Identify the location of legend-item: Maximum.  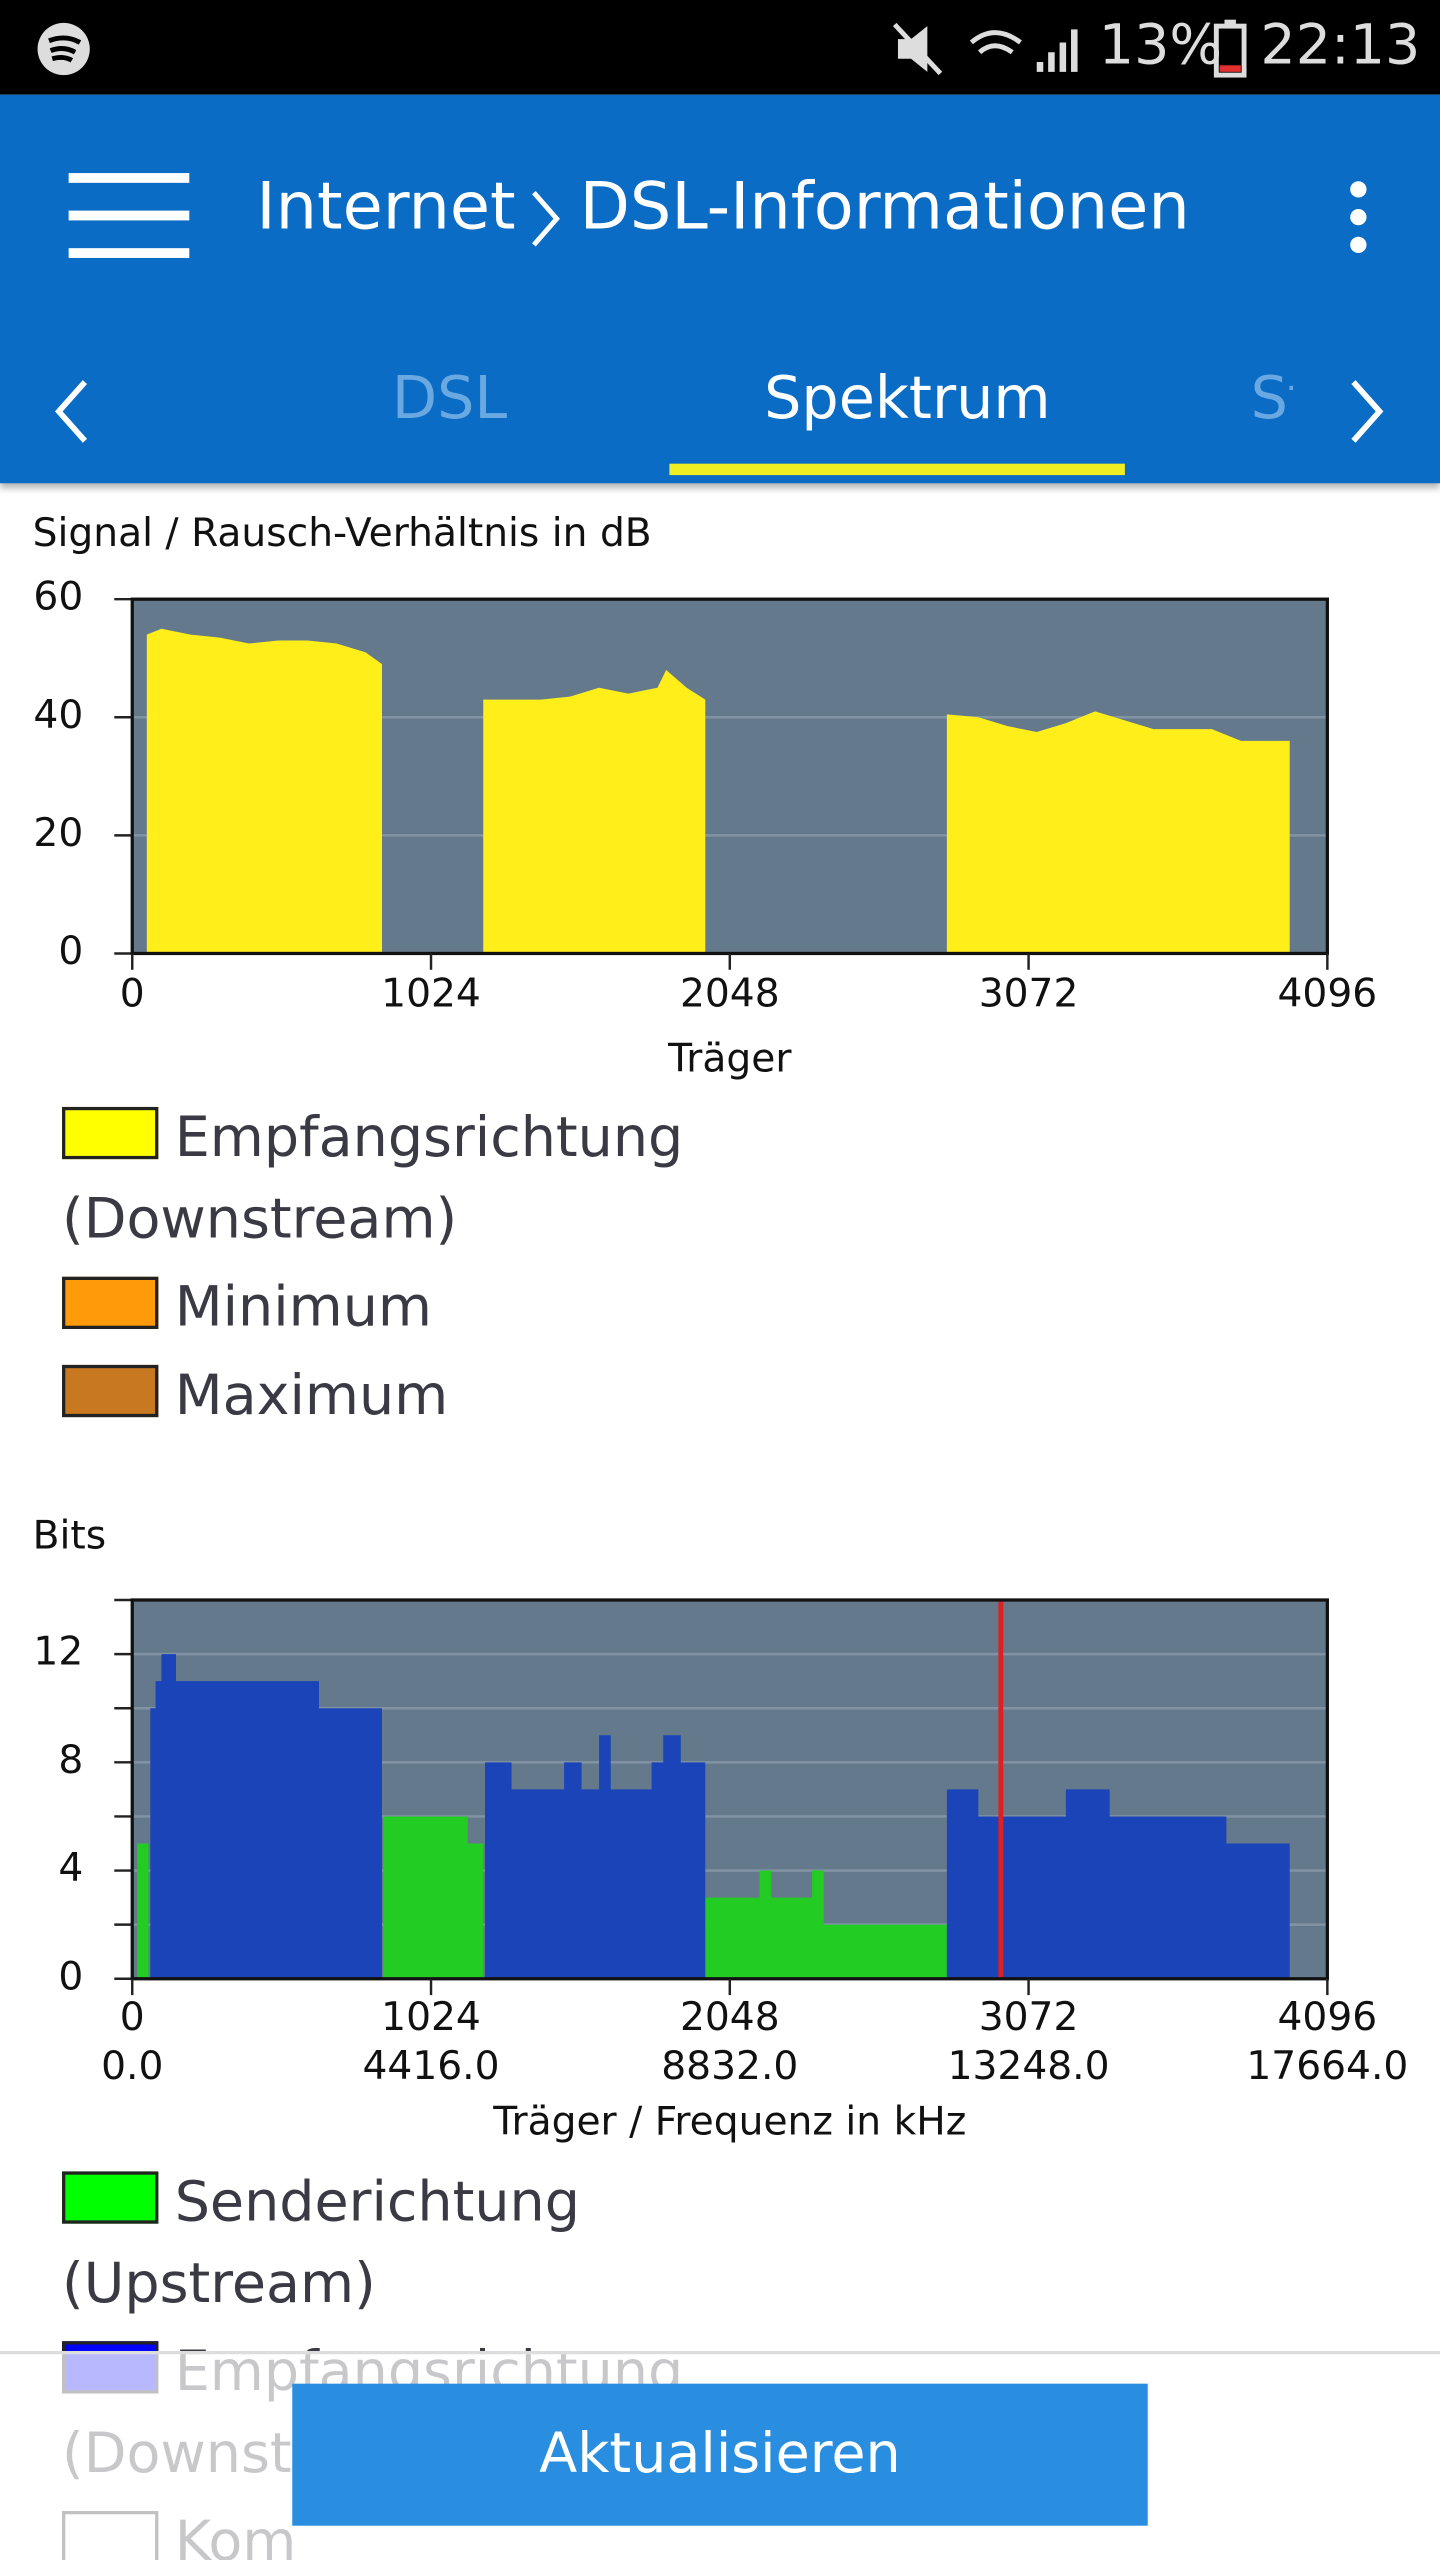
(388, 1396).